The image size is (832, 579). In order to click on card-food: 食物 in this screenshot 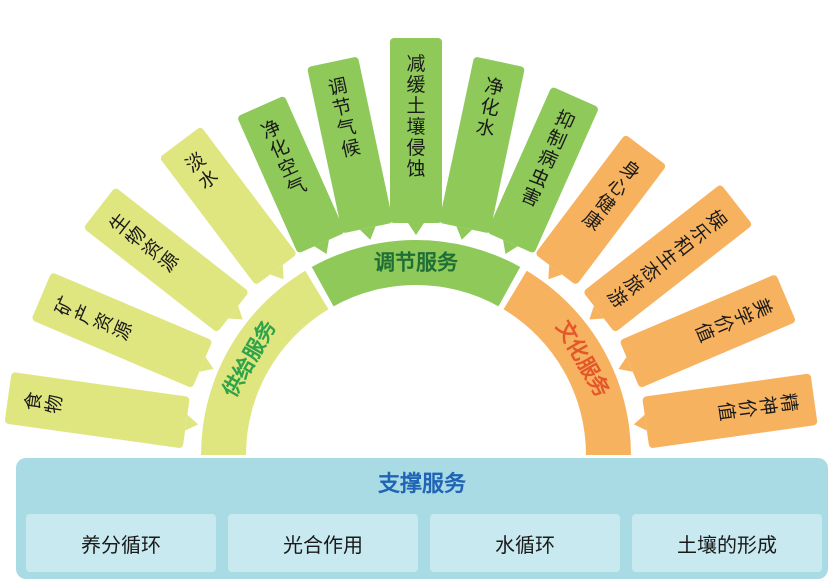, I will do `click(101, 410)`.